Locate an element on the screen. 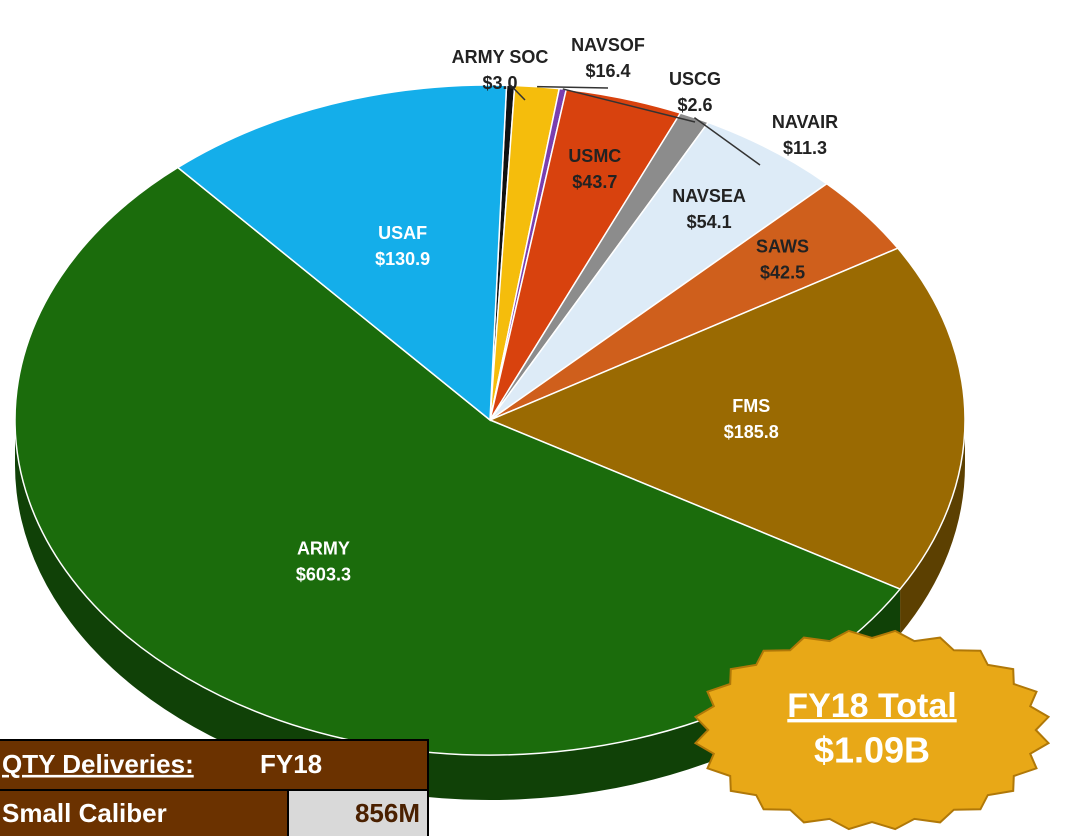 The image size is (1067, 836). total-badge: FY18 Total $1.09B is located at coordinates (872, 730).